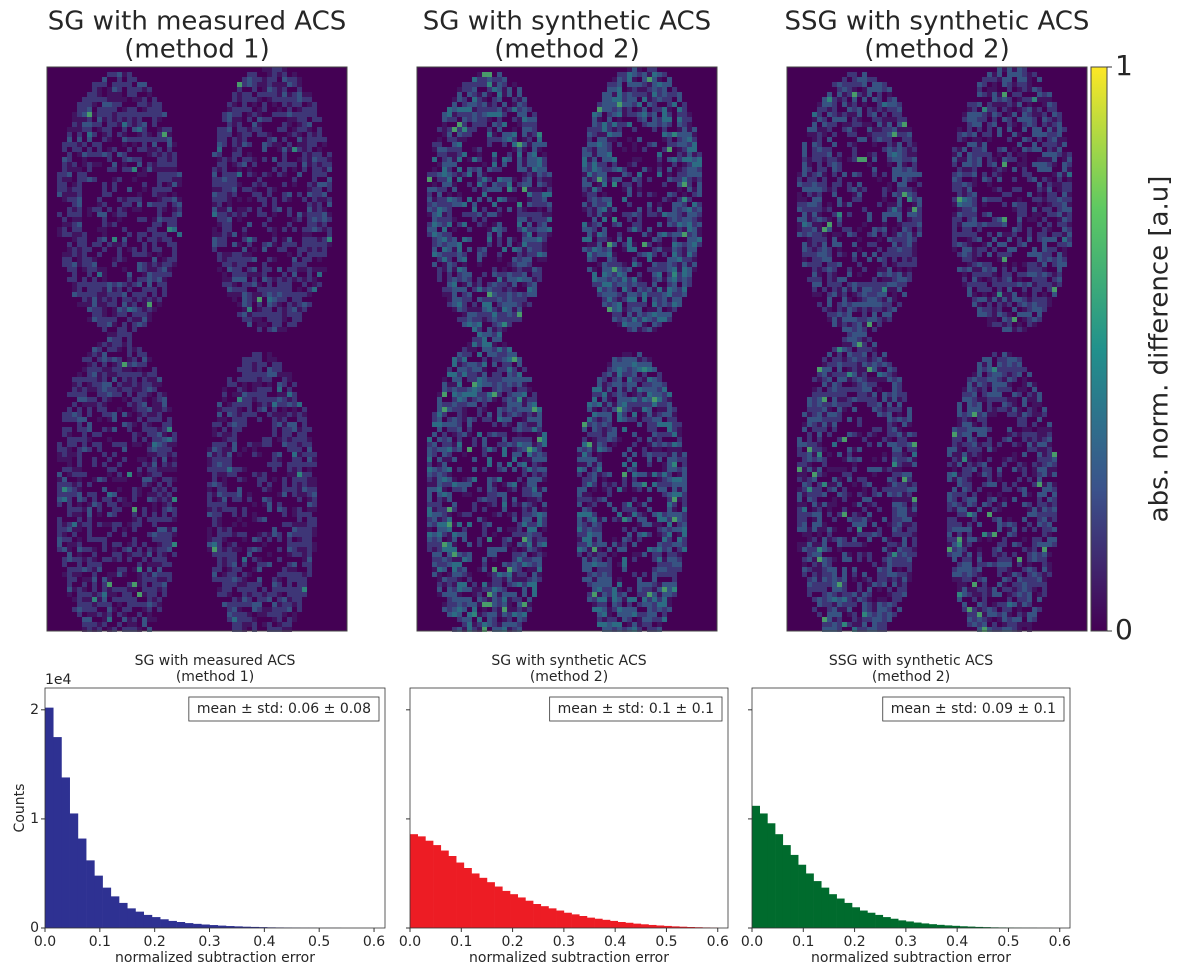 The height and width of the screenshot is (968, 1186). I want to click on colorbar-tick-label: 0, so click(1124, 629).